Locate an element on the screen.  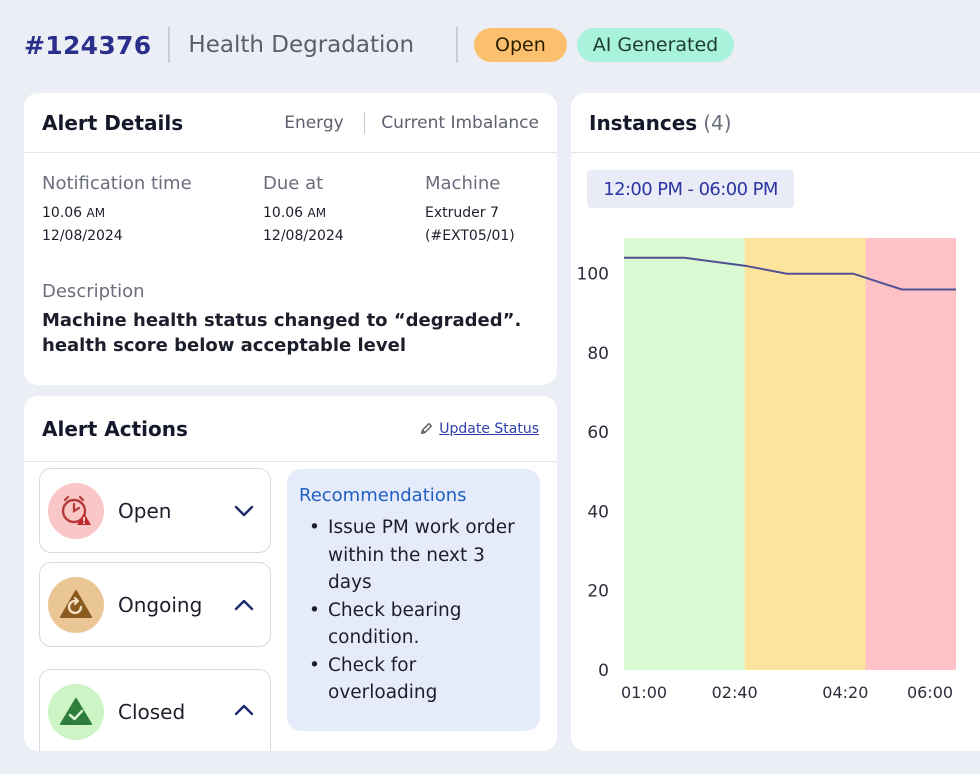
status-option-ongoing: Ongoing is located at coordinates (155, 604).